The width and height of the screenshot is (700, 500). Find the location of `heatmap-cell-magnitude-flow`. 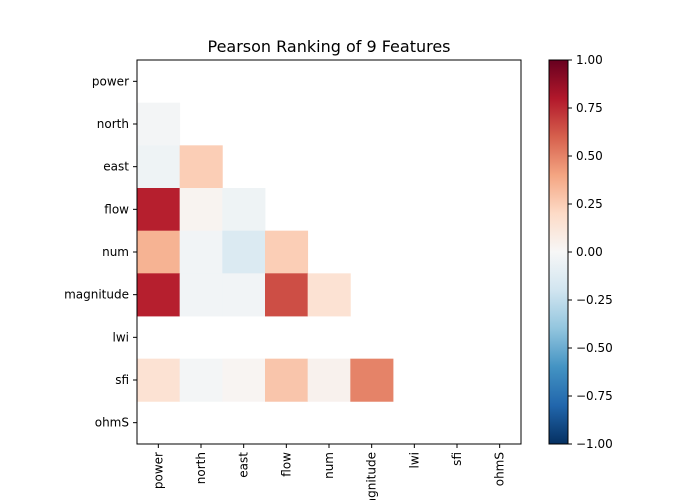

heatmap-cell-magnitude-flow is located at coordinates (287, 295).